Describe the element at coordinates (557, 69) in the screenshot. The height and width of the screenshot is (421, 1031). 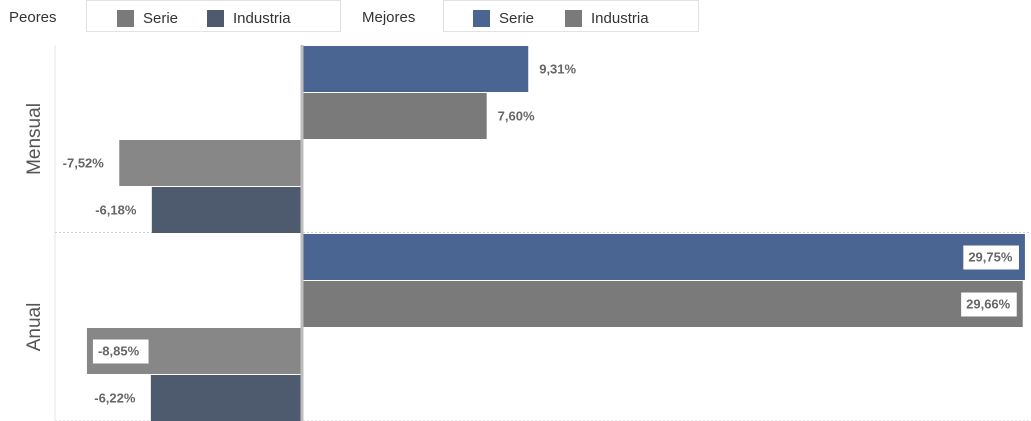
I see `data-label: 9,31%` at that location.